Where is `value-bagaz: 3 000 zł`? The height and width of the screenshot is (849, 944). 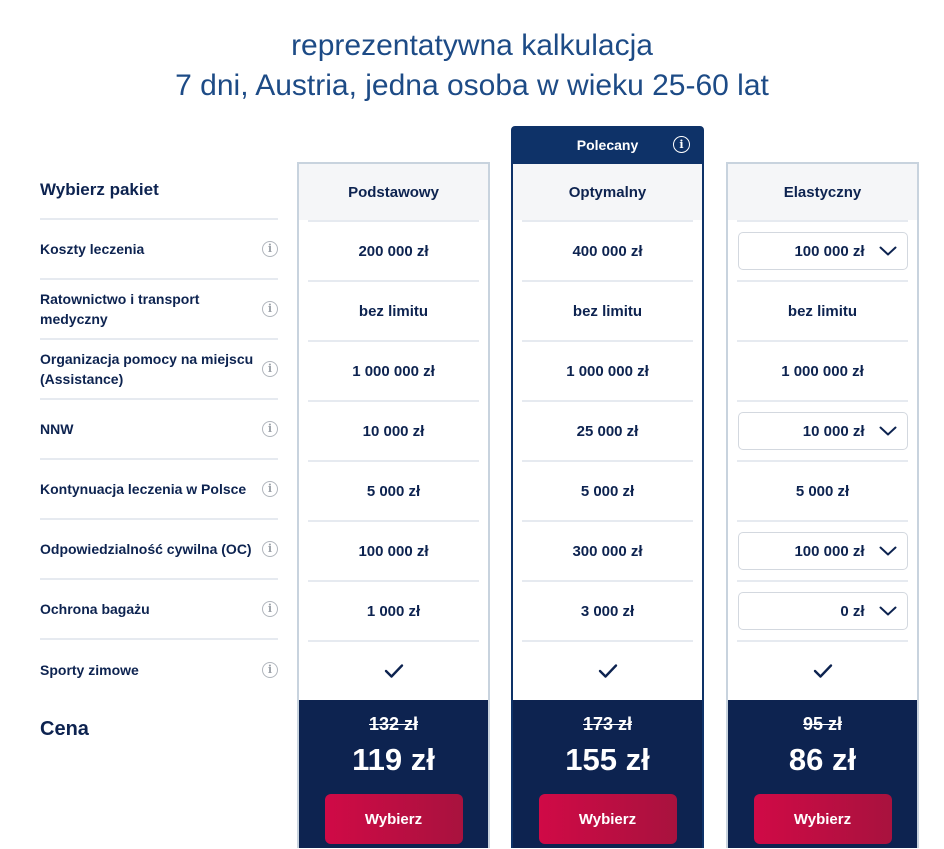 value-bagaz: 3 000 zł is located at coordinates (607, 610).